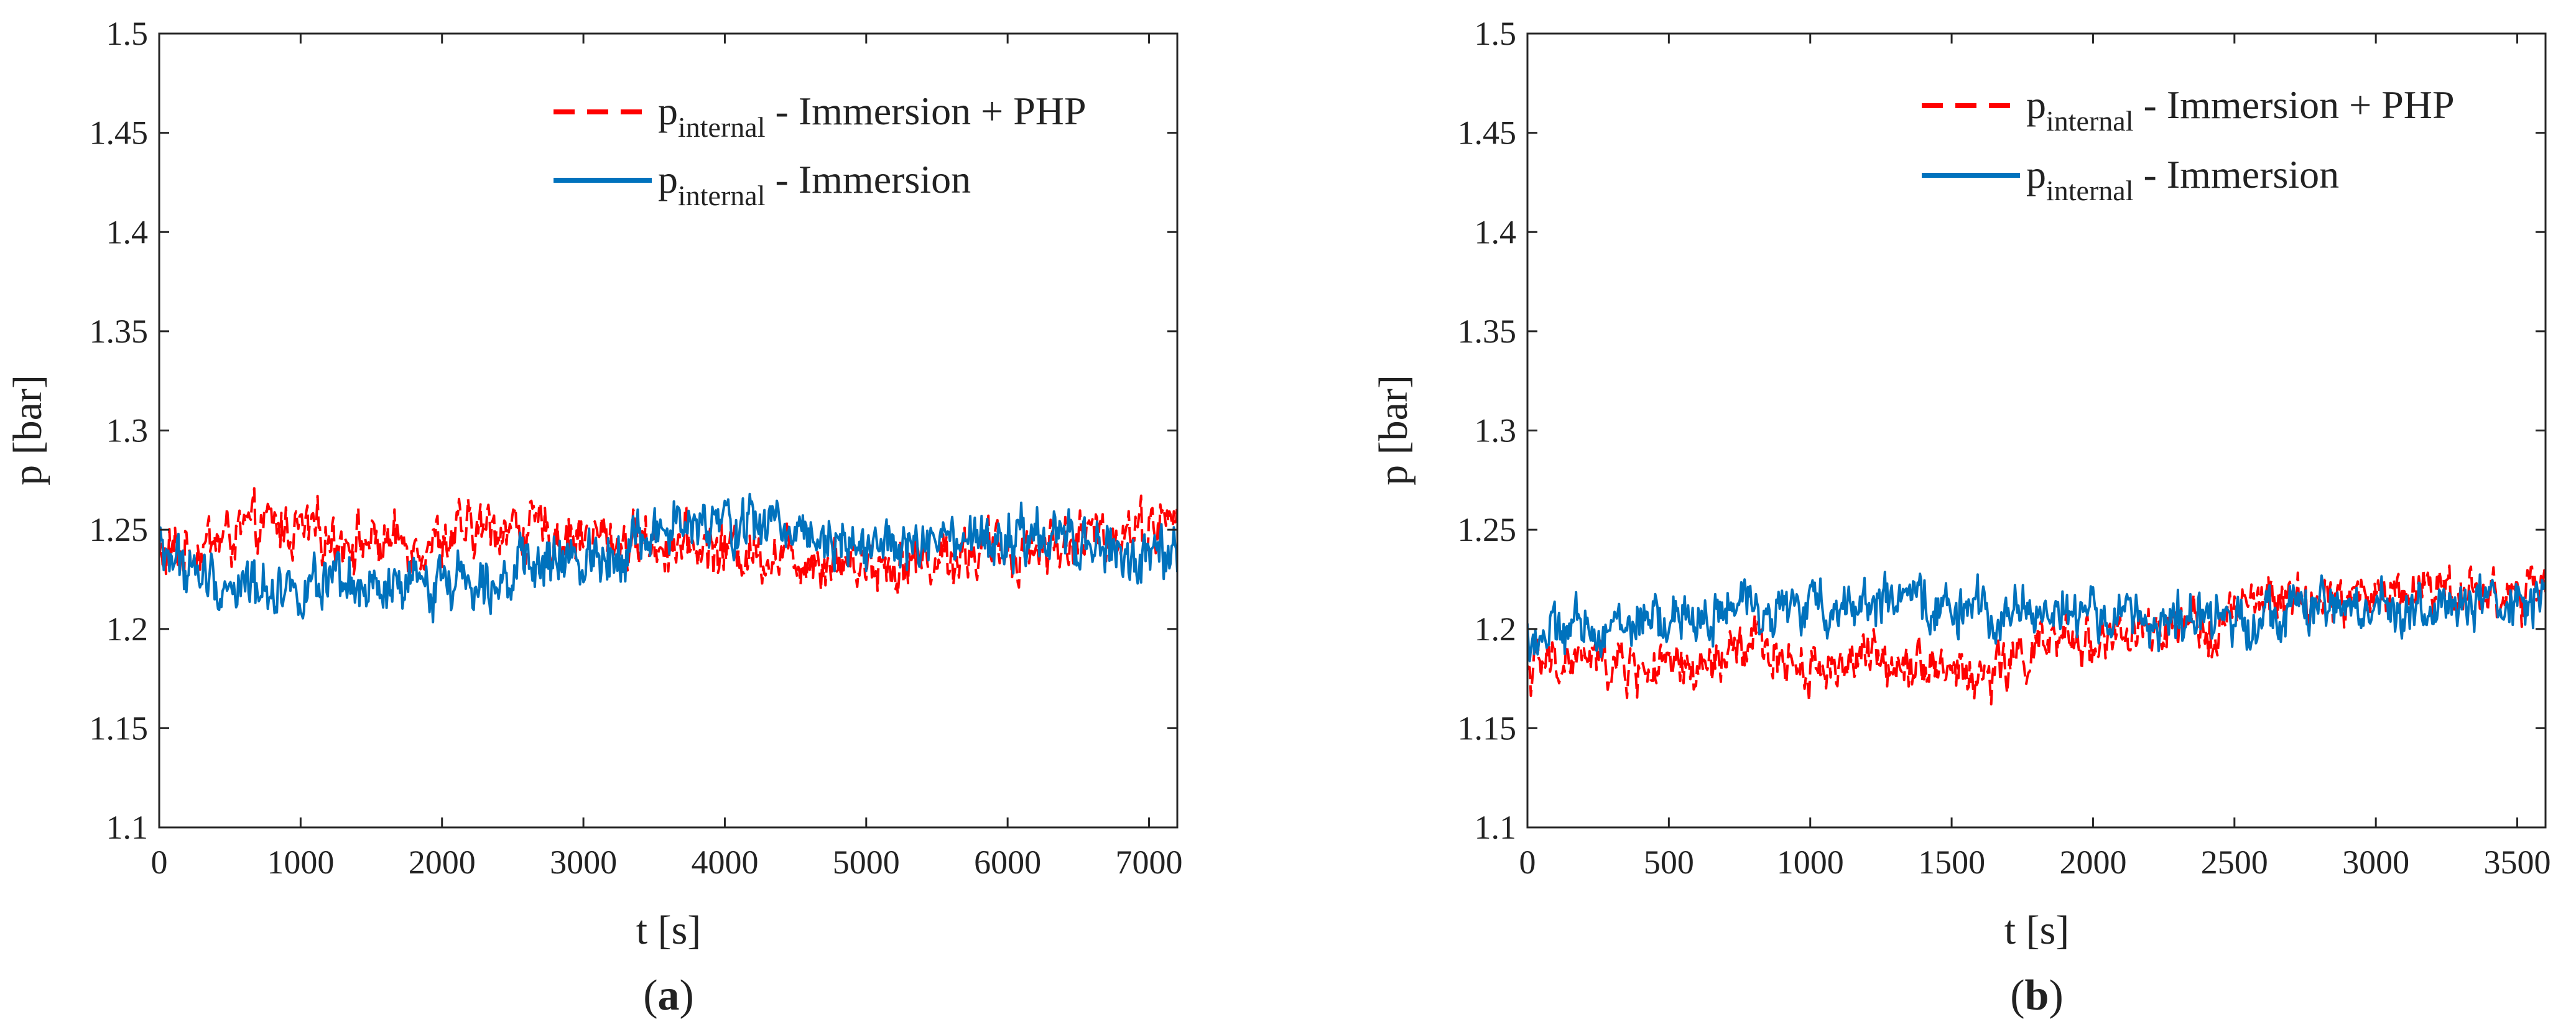 The image size is (2576, 1022). What do you see at coordinates (120, 331) in the screenshot?
I see `plot-a-y-tick-label: 1.35` at bounding box center [120, 331].